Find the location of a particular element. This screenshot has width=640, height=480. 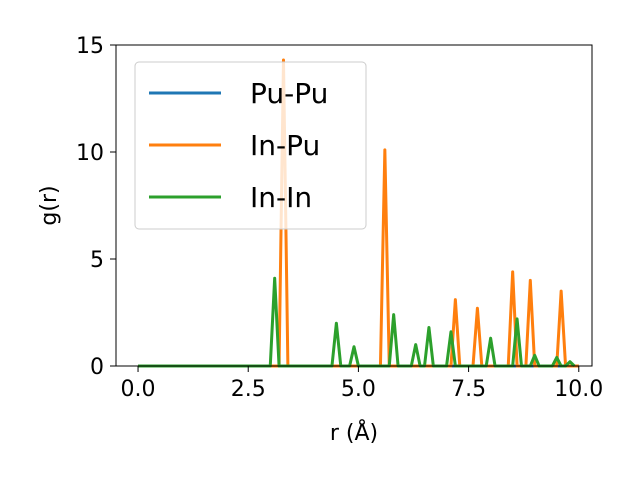

legend-label: In-Pu is located at coordinates (285, 145).